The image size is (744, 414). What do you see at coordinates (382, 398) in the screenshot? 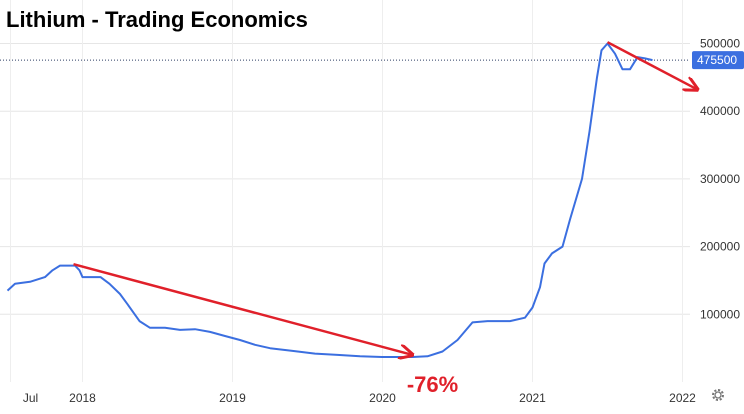
I see `x-tick-label: 2020` at bounding box center [382, 398].